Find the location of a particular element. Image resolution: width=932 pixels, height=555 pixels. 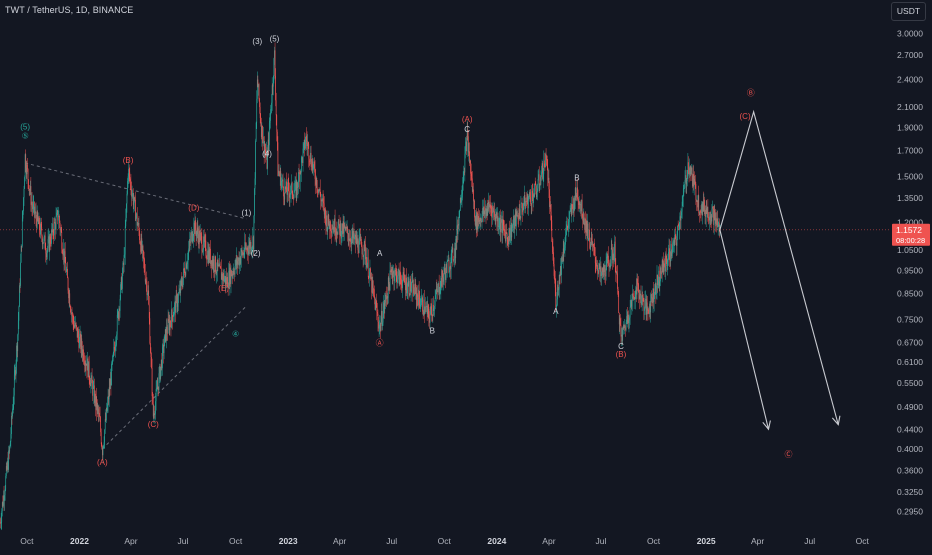

price-tick-label: 1.7000 is located at coordinates (910, 150).